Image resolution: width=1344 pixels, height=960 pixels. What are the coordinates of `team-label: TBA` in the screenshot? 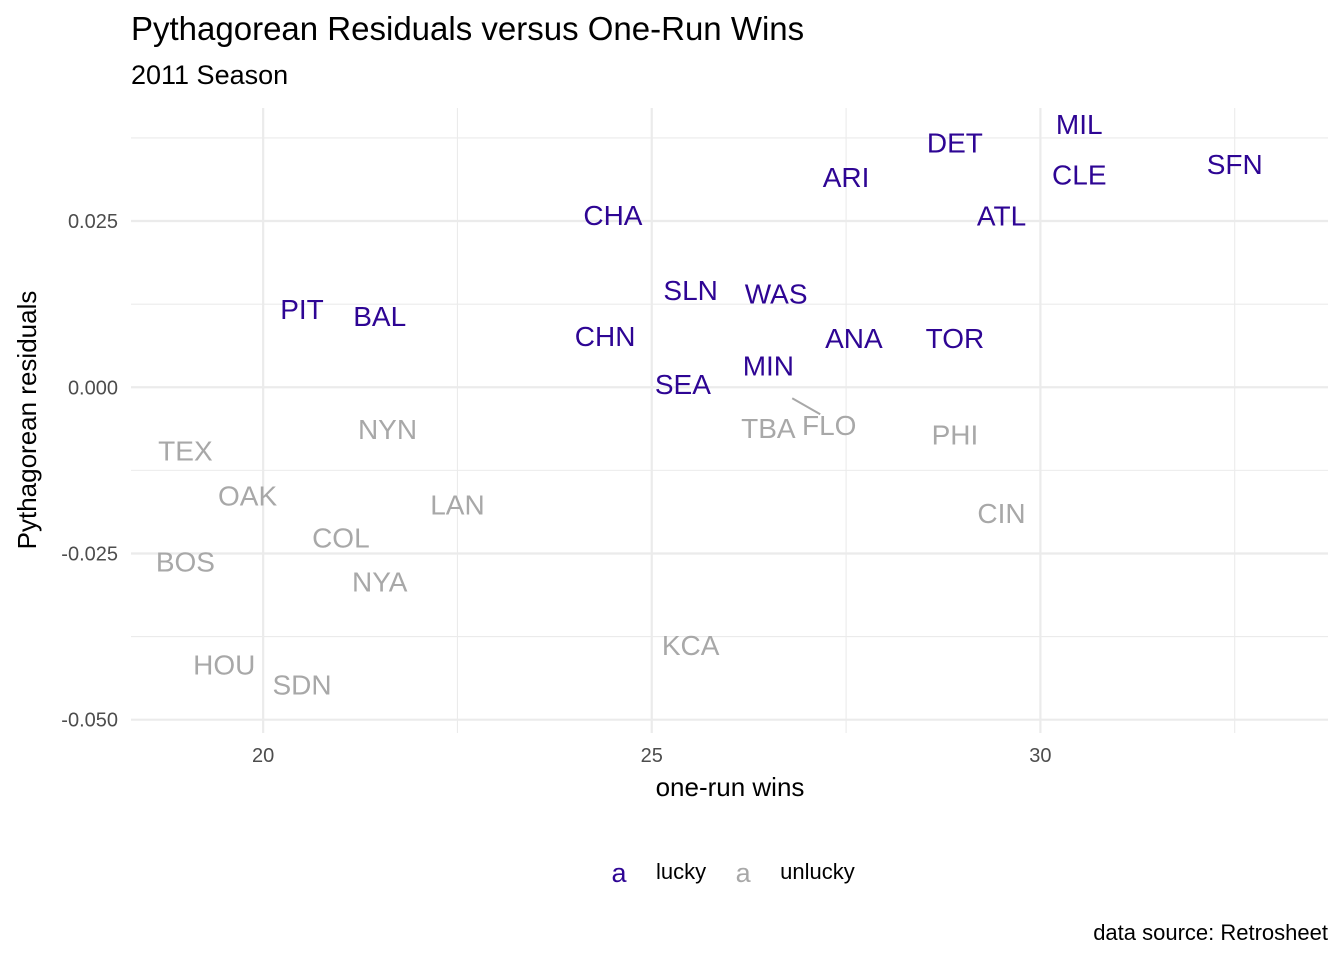 It's located at (768, 428).